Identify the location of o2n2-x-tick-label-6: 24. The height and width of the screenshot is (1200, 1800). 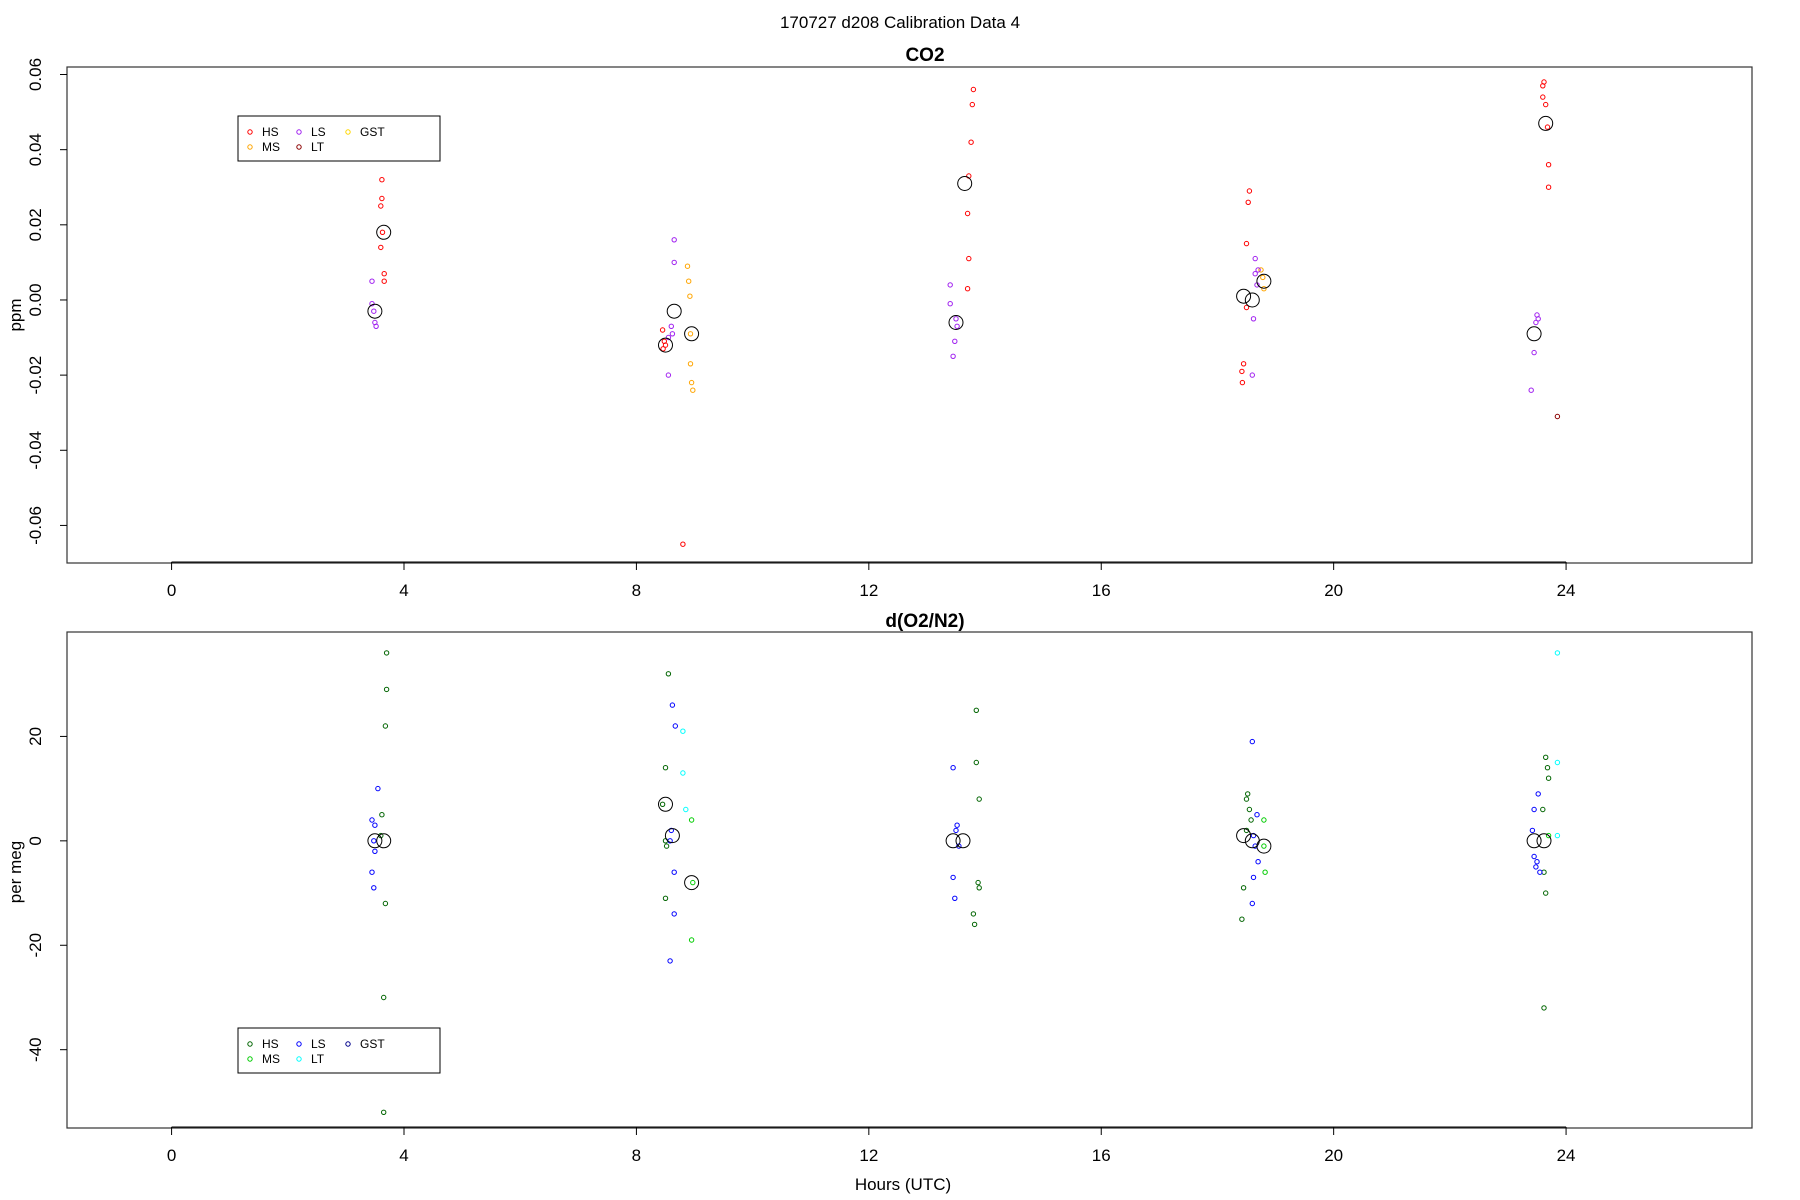
(1566, 1155).